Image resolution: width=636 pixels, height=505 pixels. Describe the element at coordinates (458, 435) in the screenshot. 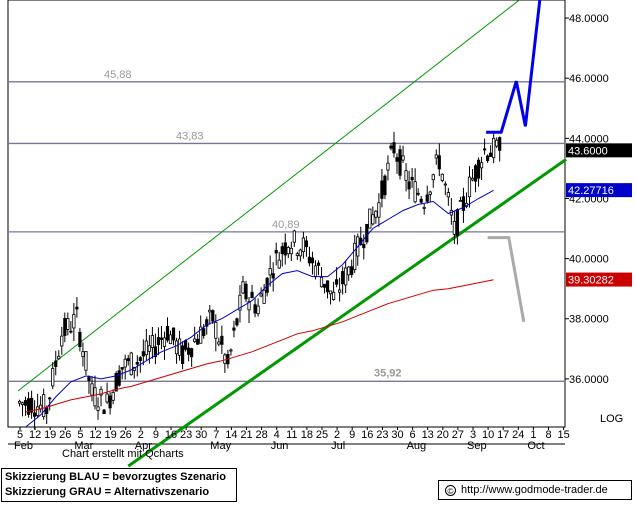

I see `x-tick-label: 27` at that location.